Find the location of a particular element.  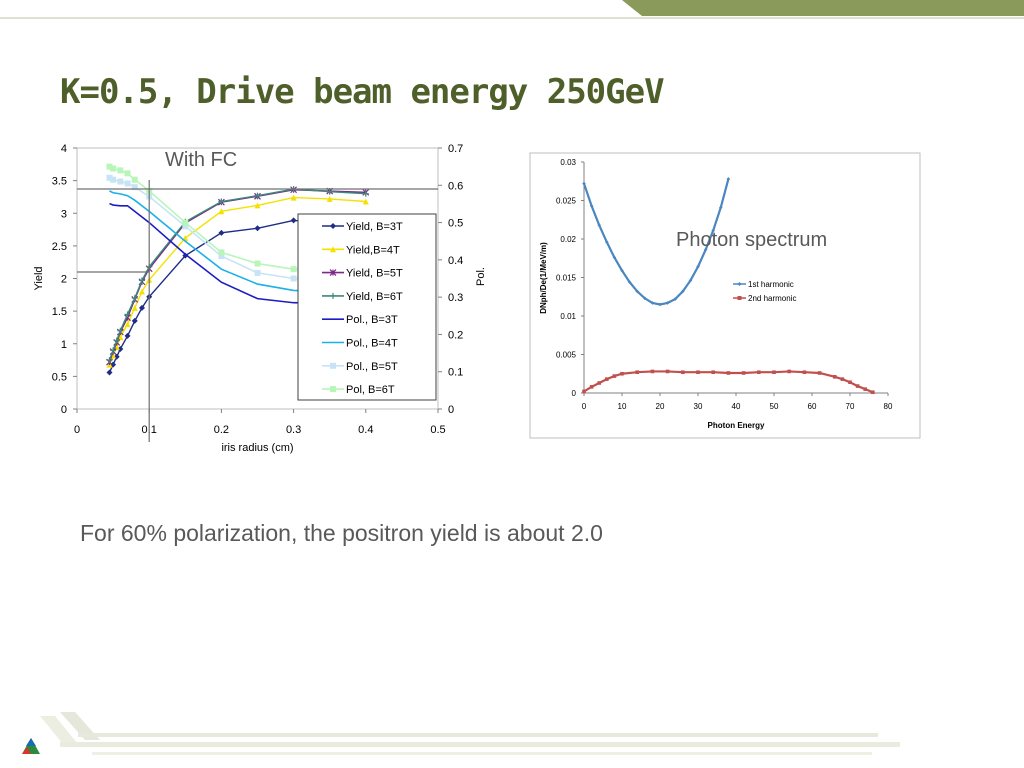

legend-item: Yield, B=5T is located at coordinates (362, 274).